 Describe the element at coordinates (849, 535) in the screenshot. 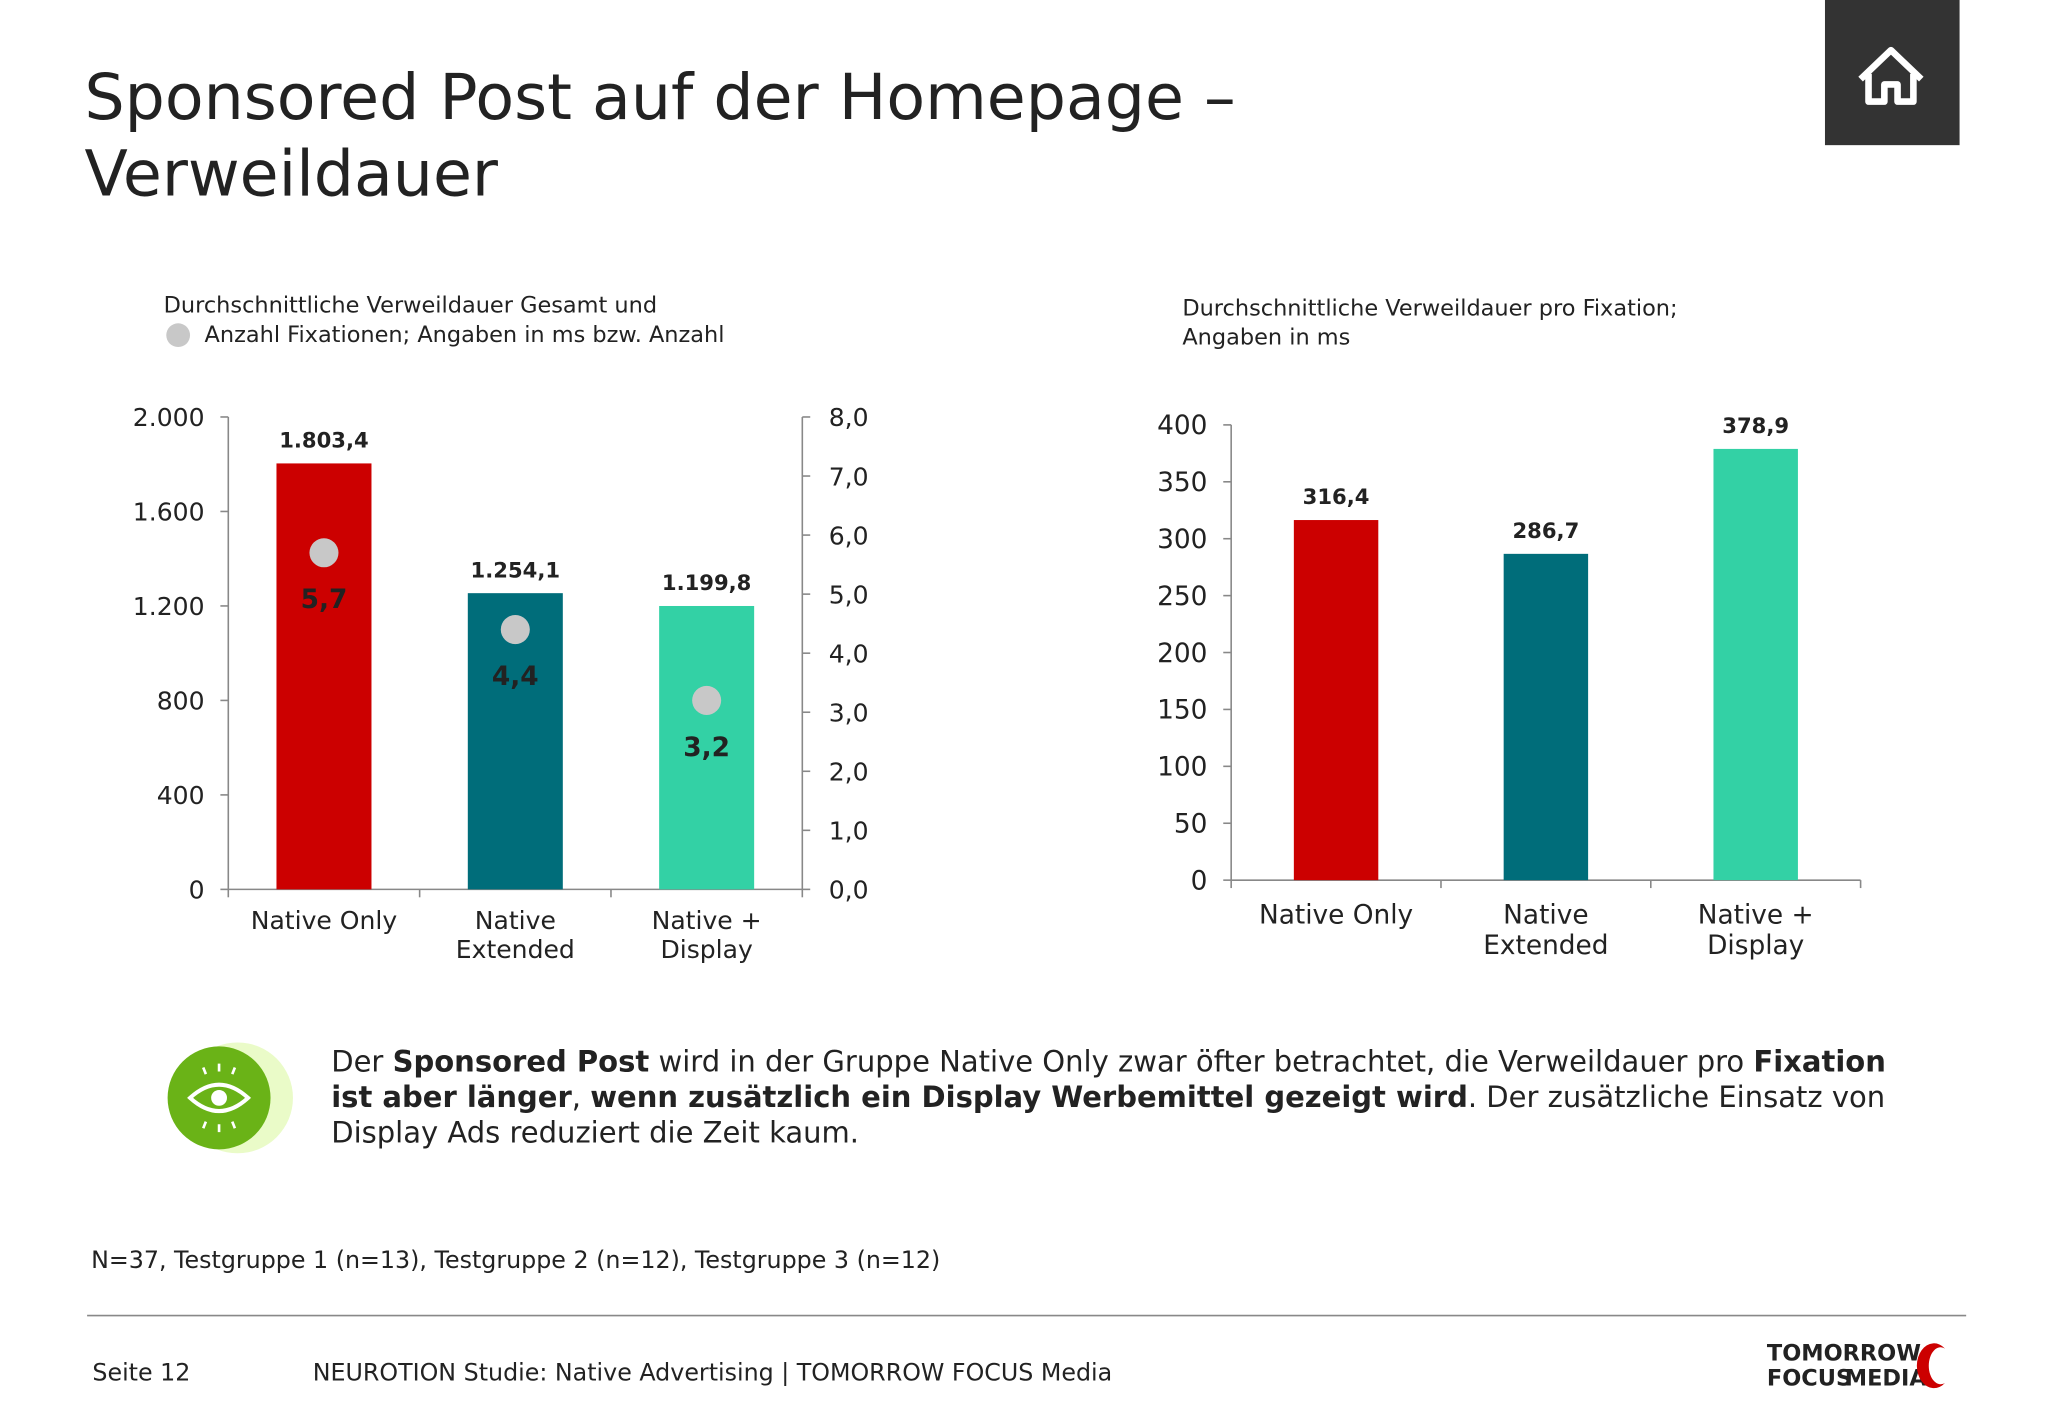

I see `y2-tick-label: 6,0` at that location.